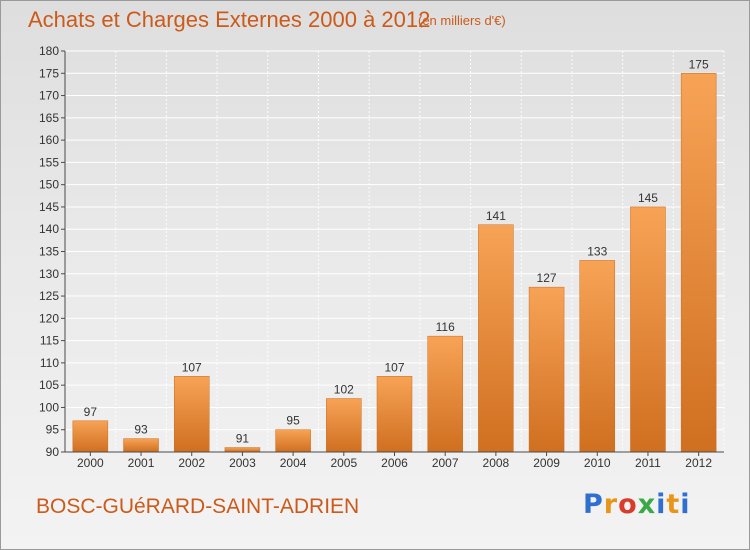 This screenshot has width=750, height=550. What do you see at coordinates (141, 463) in the screenshot?
I see `x-tick-label-2001: 2001` at bounding box center [141, 463].